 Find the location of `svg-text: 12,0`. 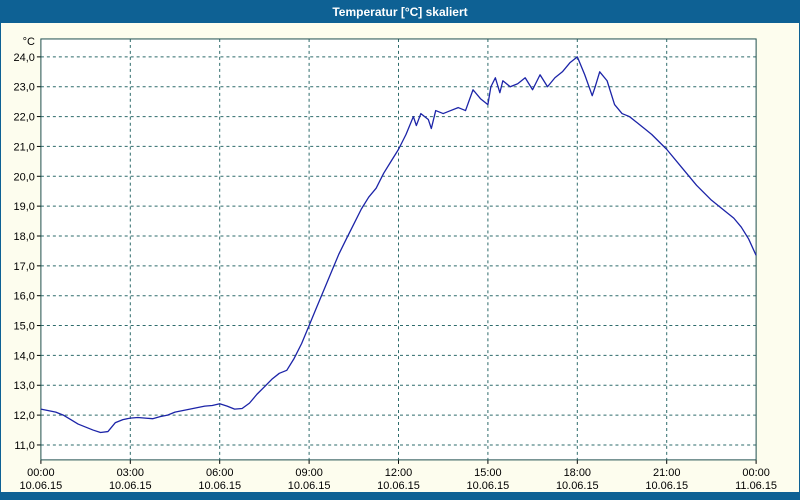

svg-text: 12,0 is located at coordinates (24, 416).